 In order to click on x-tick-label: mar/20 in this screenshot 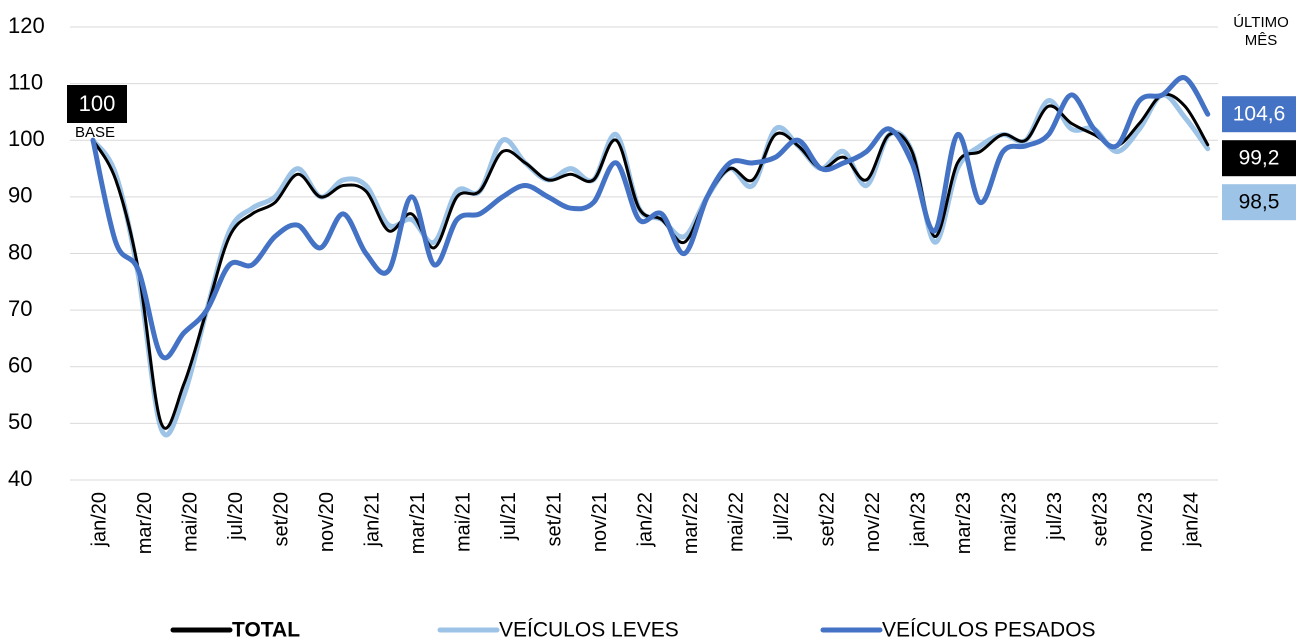, I will do `click(145, 523)`.